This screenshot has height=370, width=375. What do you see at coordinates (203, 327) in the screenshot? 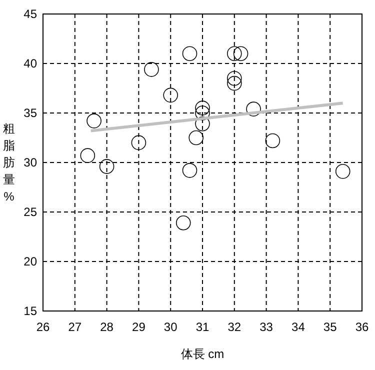
I see `x-tick-label: 31` at bounding box center [203, 327].